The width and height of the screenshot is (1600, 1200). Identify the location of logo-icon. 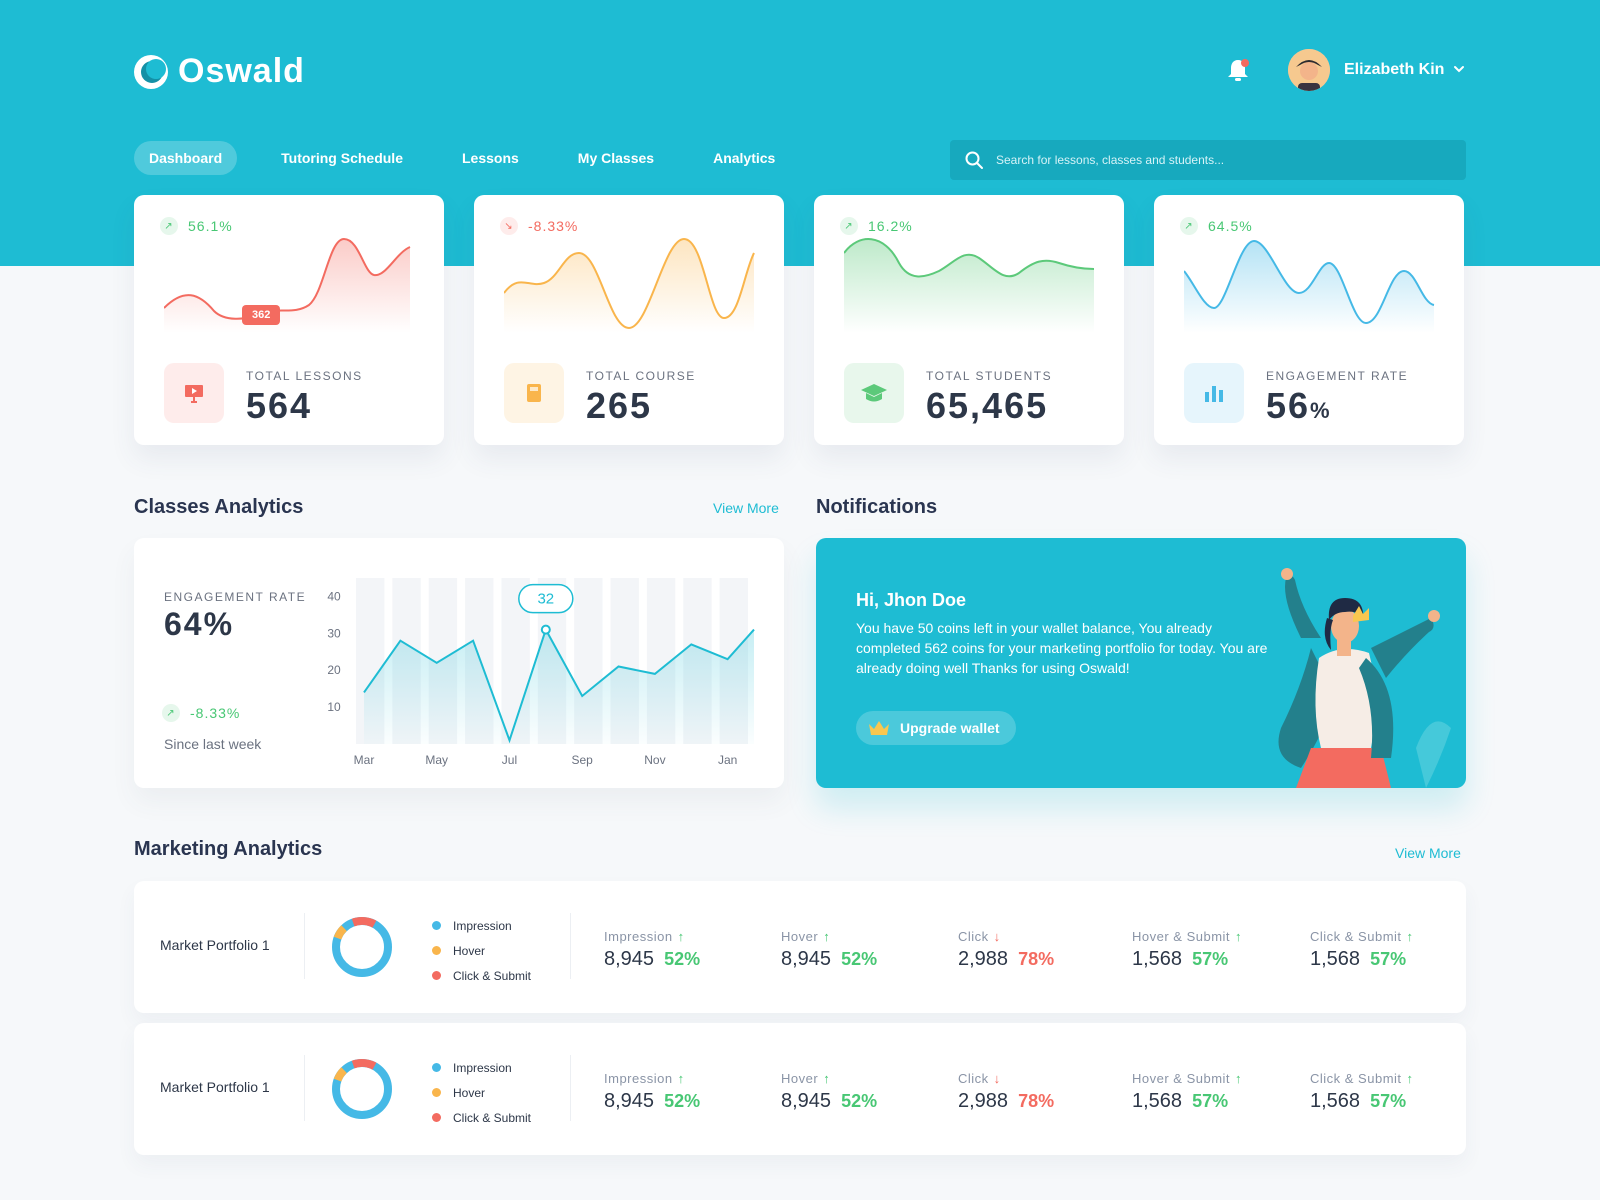
(151, 71).